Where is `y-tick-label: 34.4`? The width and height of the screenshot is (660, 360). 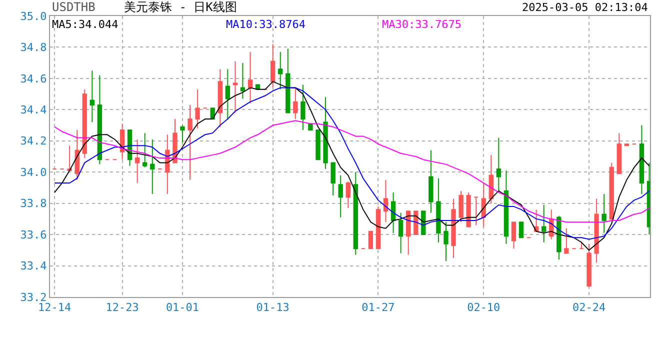 y-tick-label: 34.4 is located at coordinates (34, 110).